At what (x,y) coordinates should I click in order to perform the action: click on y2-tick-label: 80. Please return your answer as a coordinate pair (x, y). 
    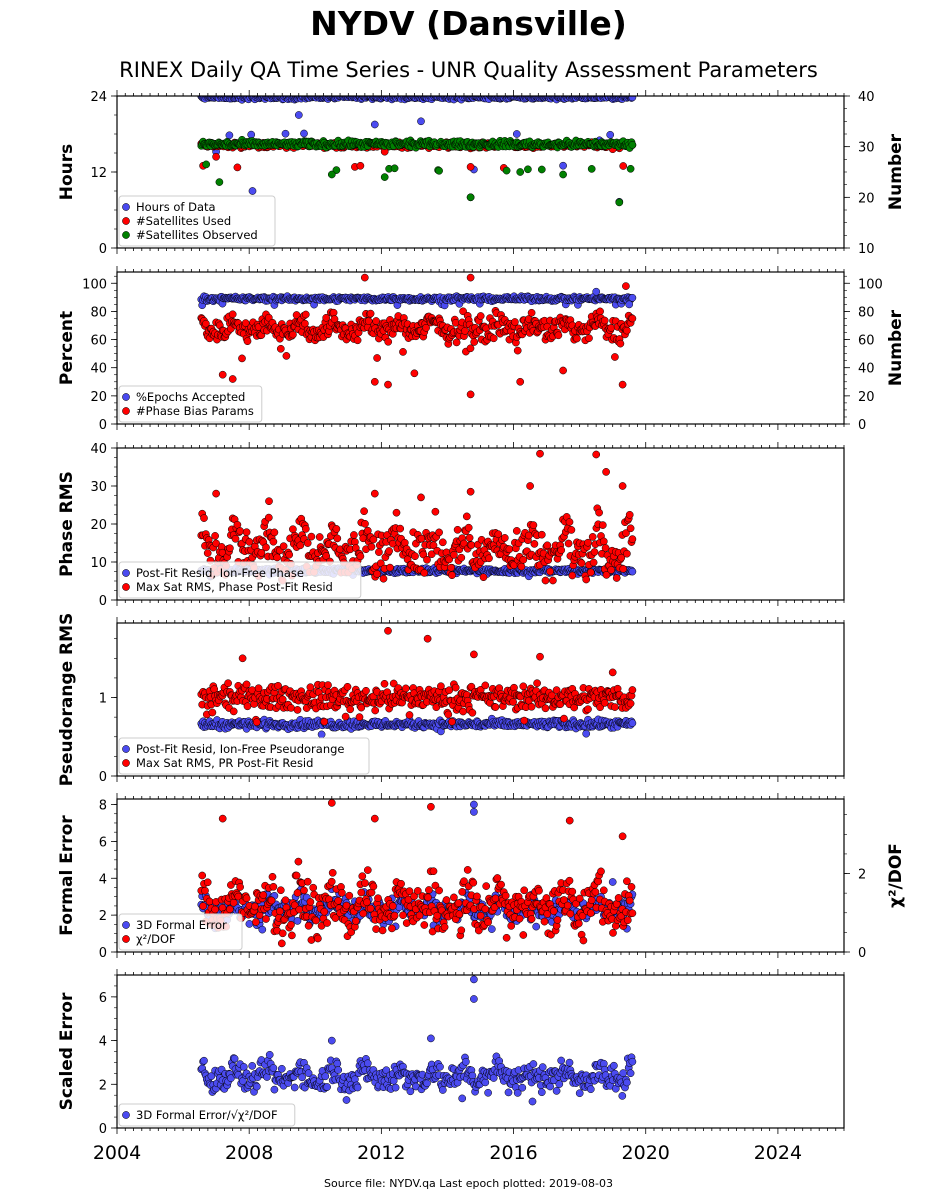
    Looking at the image, I should click on (866, 312).